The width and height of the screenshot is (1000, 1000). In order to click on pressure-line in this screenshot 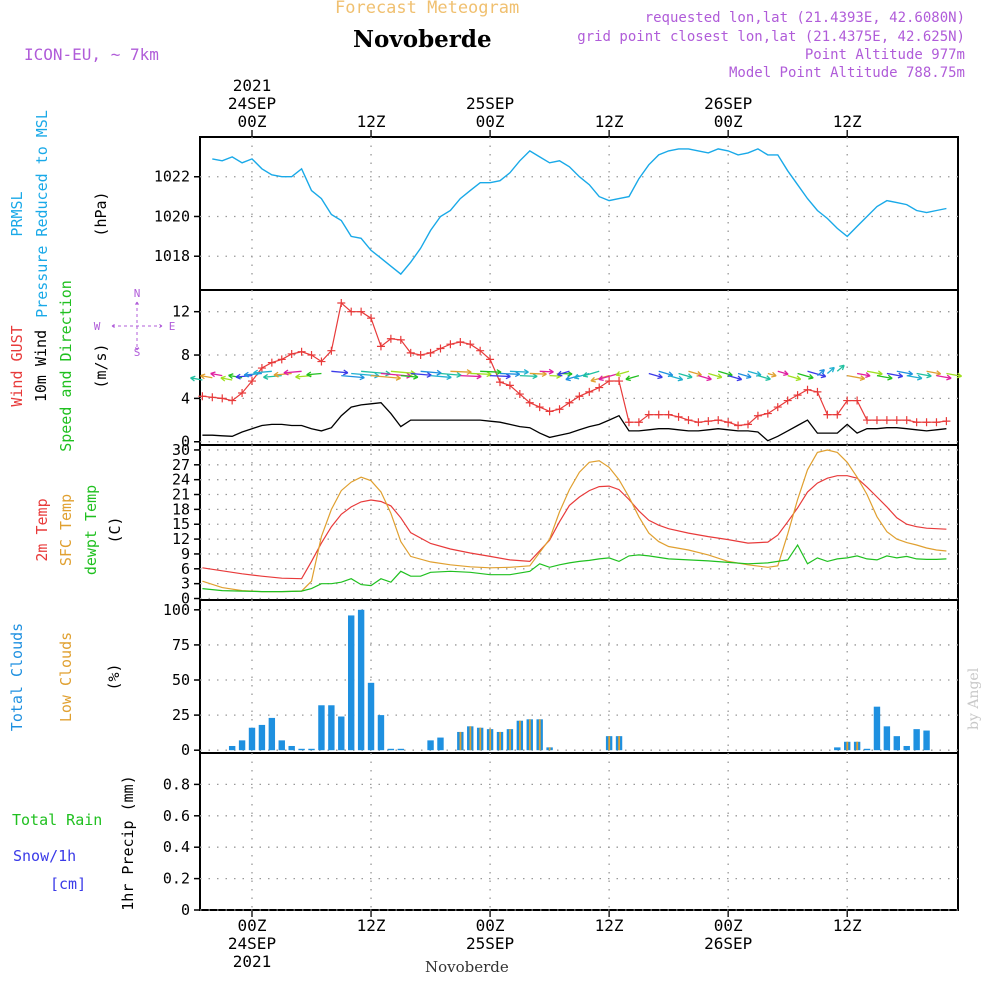, I will do `click(579, 212)`.